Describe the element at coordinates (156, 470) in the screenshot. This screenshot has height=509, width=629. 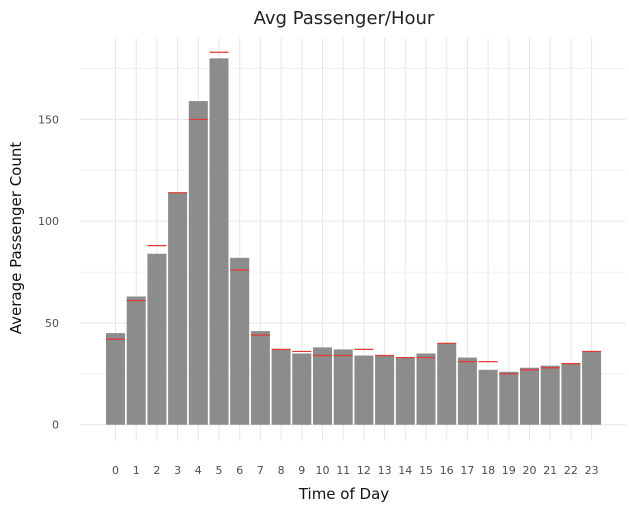
I see `x-tick-label: 2` at that location.